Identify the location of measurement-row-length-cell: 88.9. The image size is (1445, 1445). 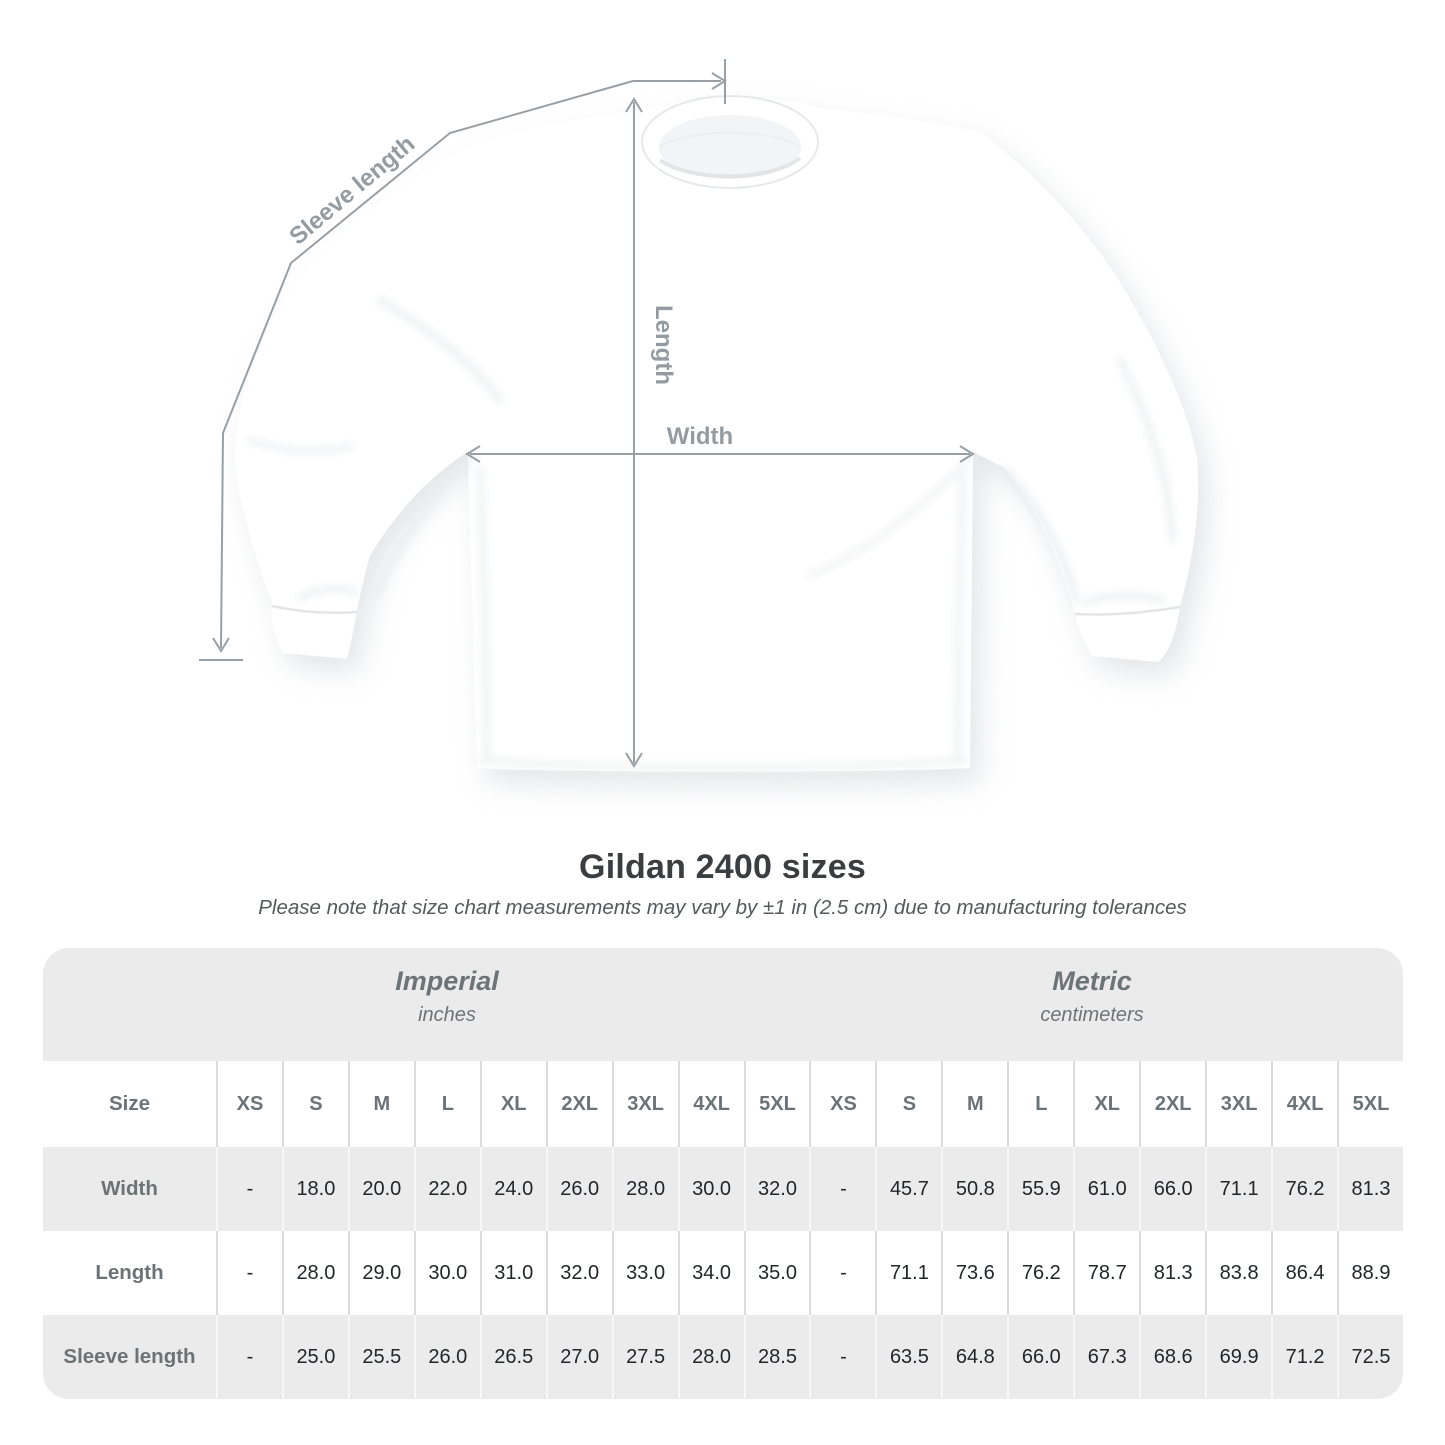
(1370, 1273).